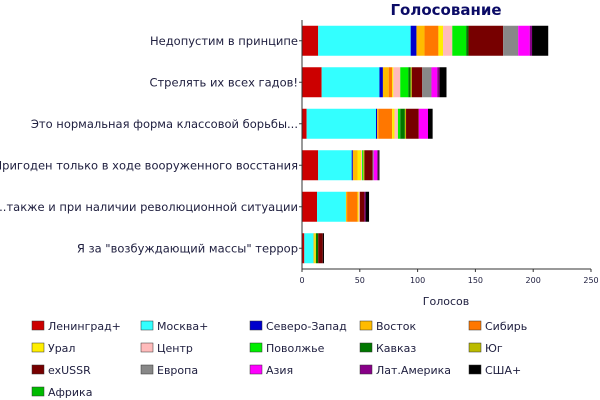 The width and height of the screenshot is (600, 400). I want to click on legend-item: Азия, so click(271, 370).